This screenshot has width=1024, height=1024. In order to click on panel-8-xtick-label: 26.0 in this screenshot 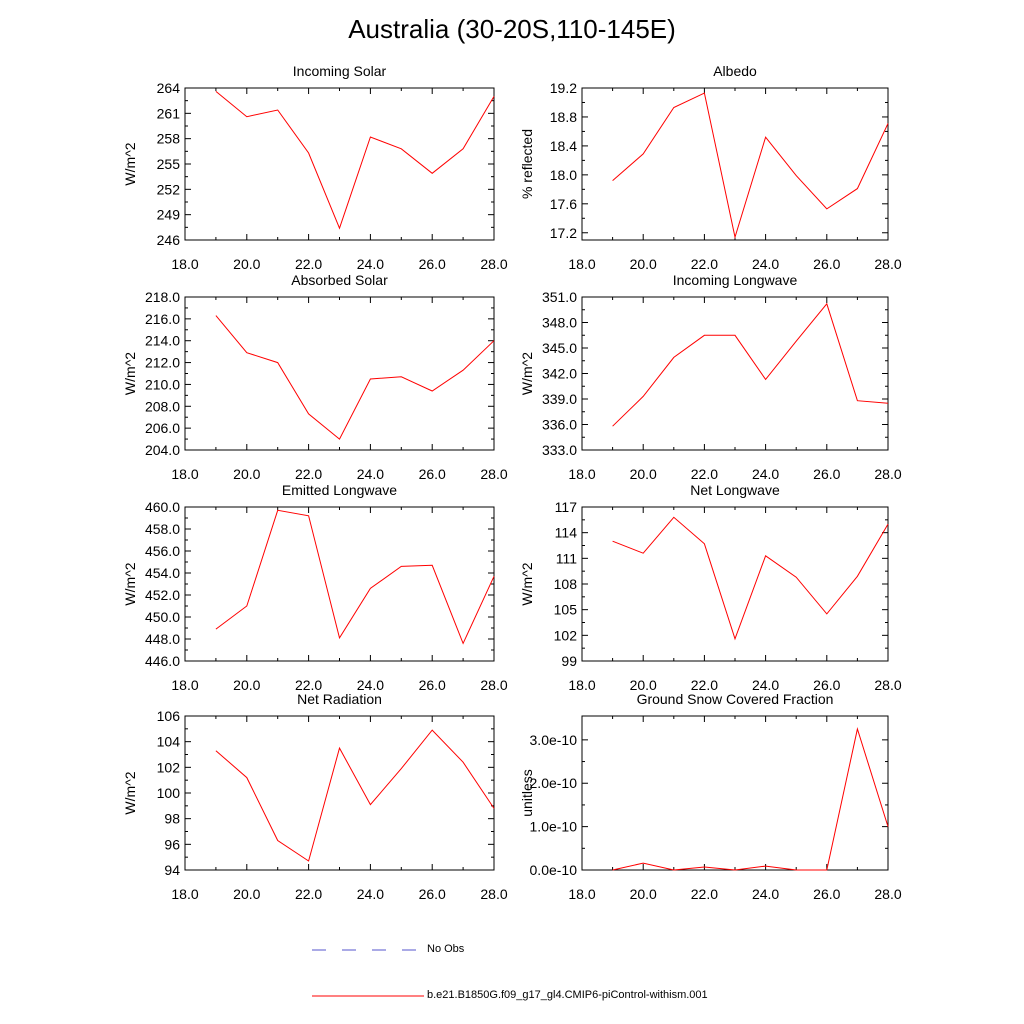, I will do `click(826, 894)`.